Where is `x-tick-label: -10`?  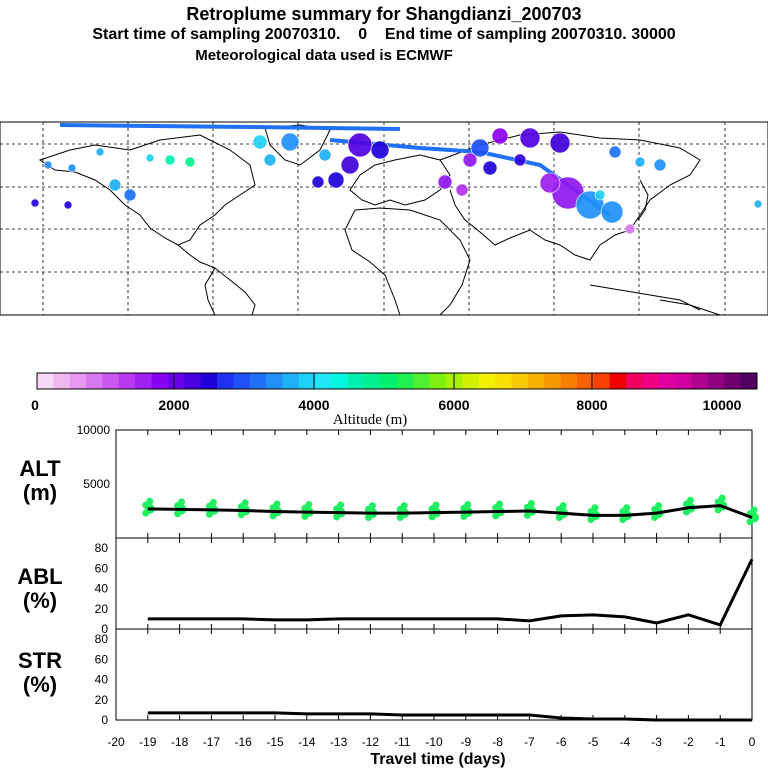 x-tick-label: -10 is located at coordinates (434, 742).